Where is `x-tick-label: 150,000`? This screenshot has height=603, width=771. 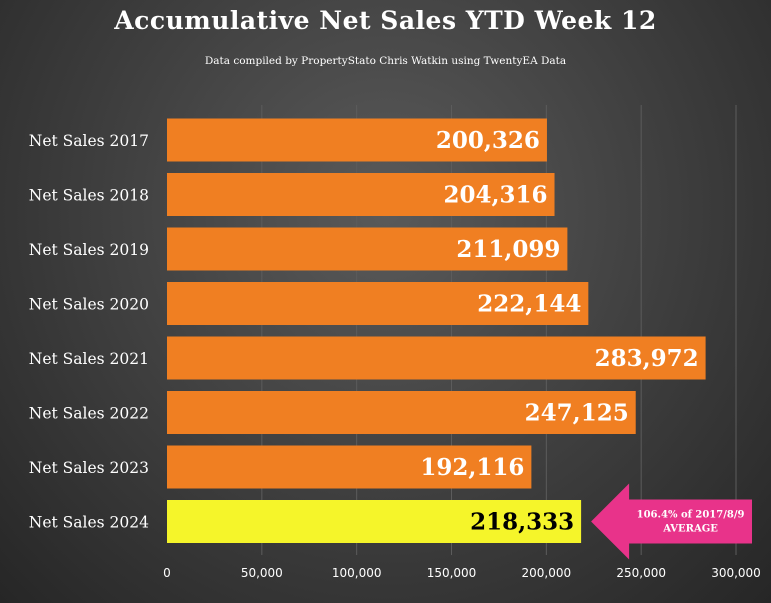 x-tick-label: 150,000 is located at coordinates (452, 573).